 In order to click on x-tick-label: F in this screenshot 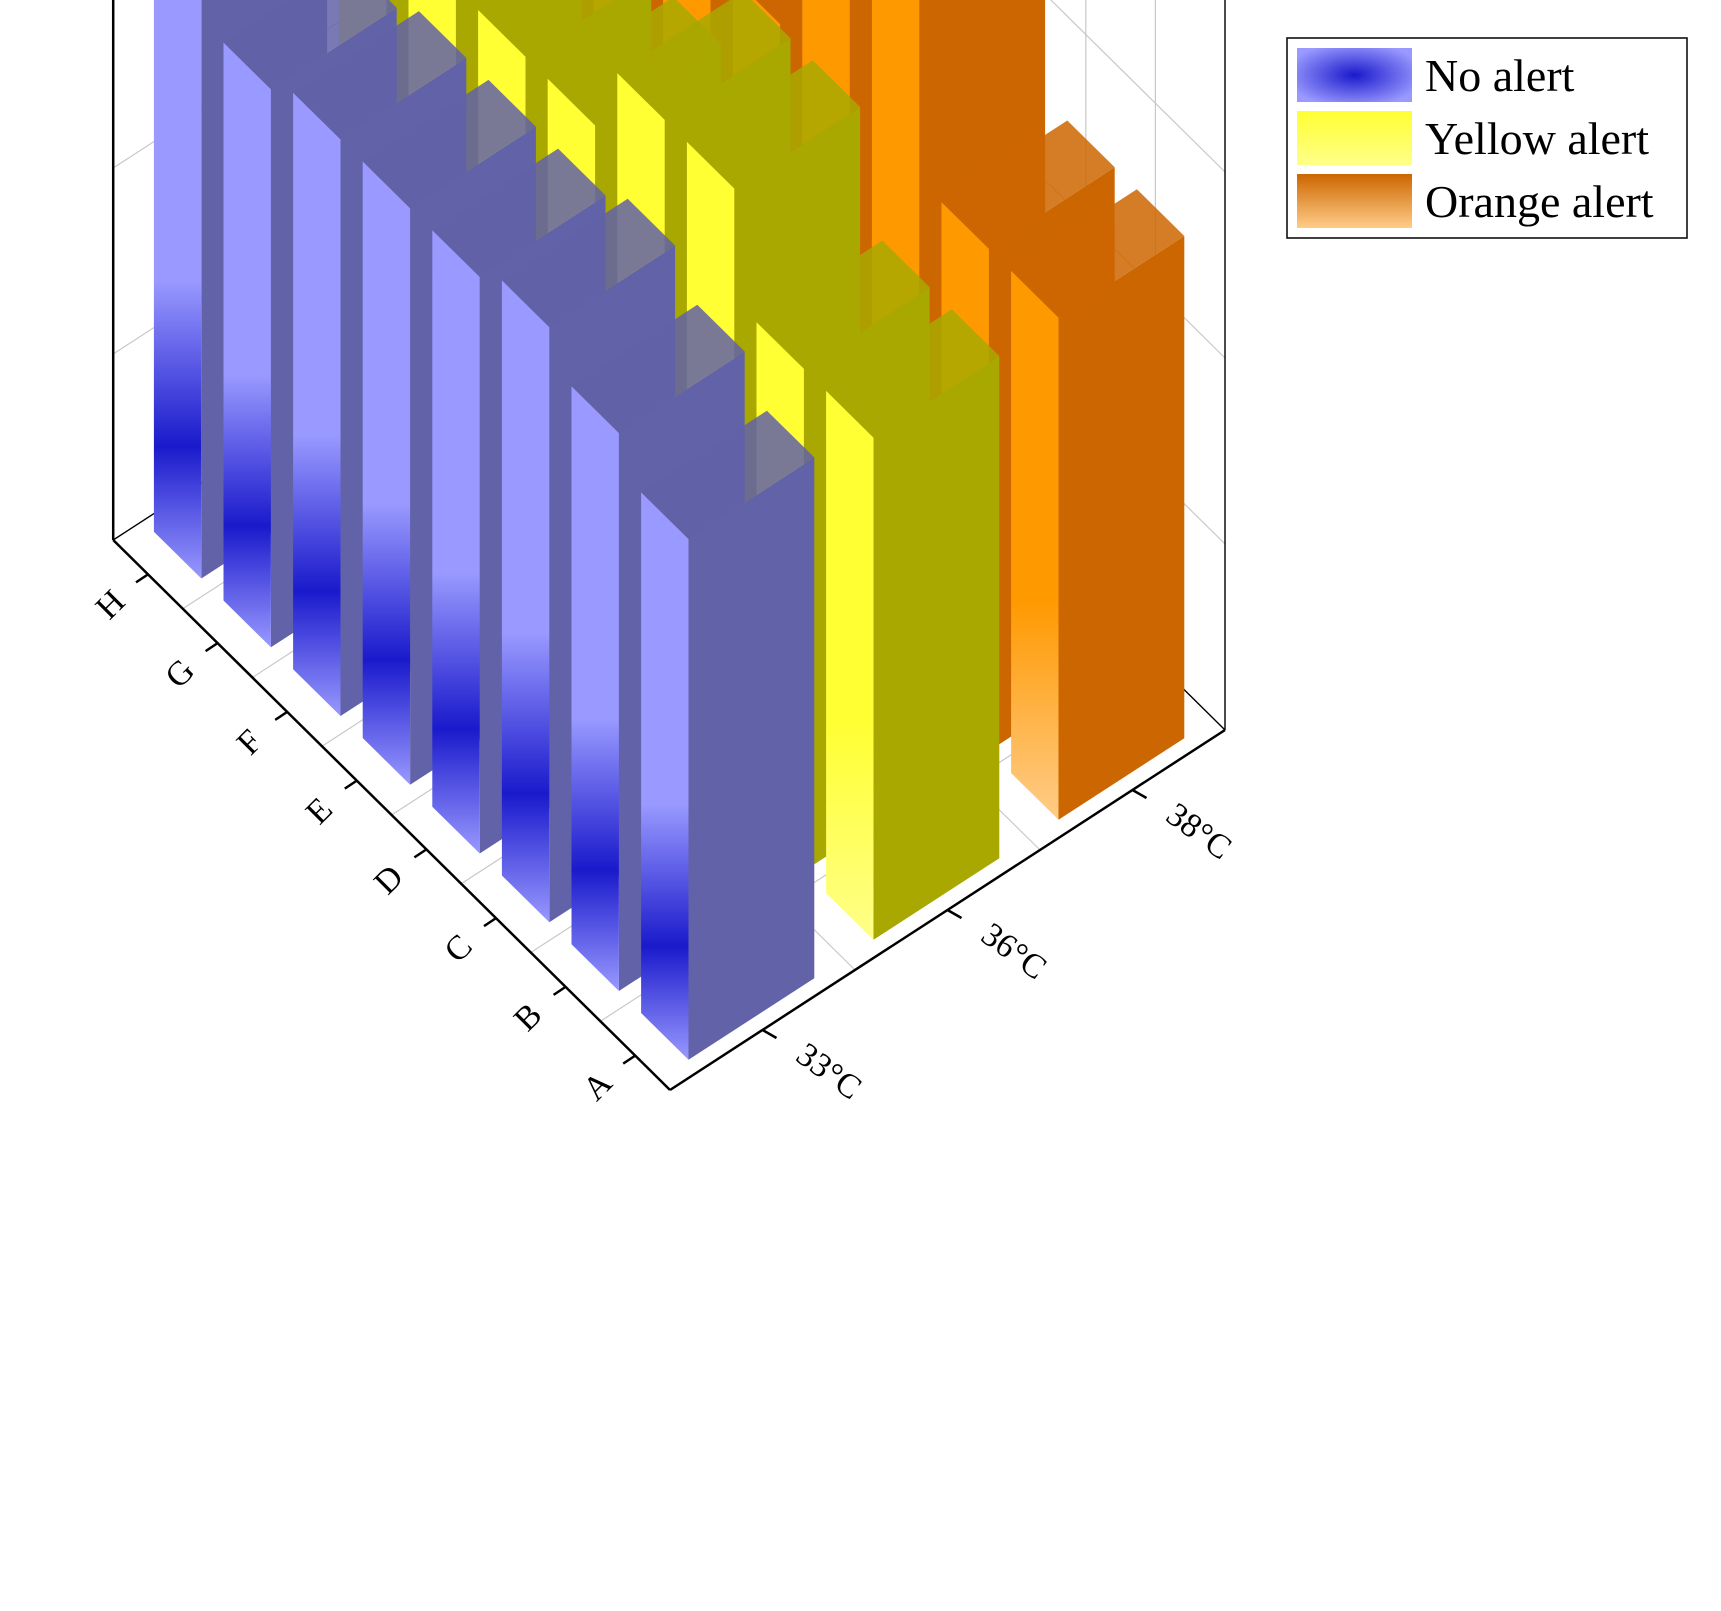, I will do `click(250, 743)`.